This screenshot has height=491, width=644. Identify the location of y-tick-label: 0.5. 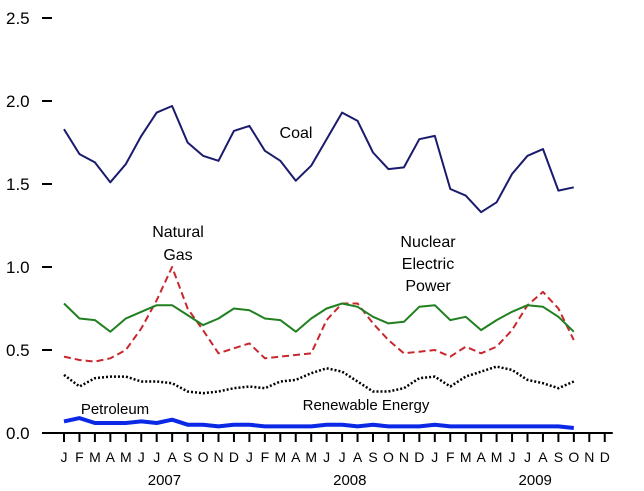
(18, 350).